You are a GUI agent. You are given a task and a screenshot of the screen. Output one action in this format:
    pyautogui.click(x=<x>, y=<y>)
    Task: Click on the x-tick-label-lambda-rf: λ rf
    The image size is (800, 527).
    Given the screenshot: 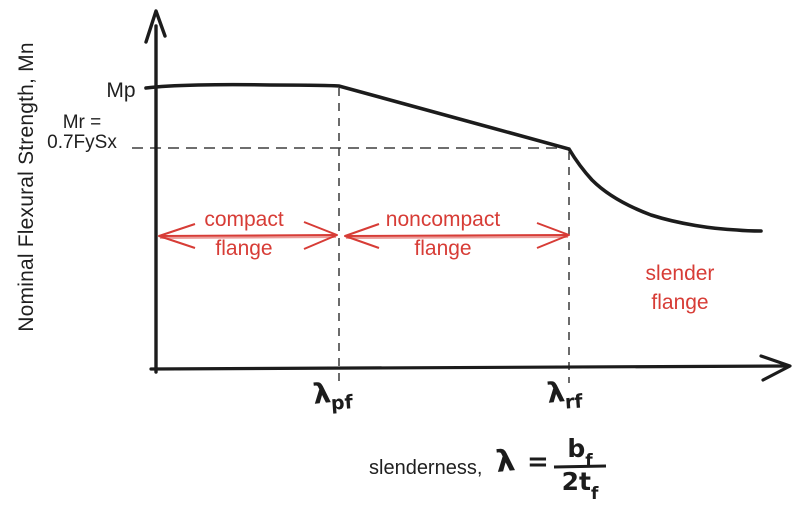 What is the action you would take?
    pyautogui.click(x=564, y=394)
    